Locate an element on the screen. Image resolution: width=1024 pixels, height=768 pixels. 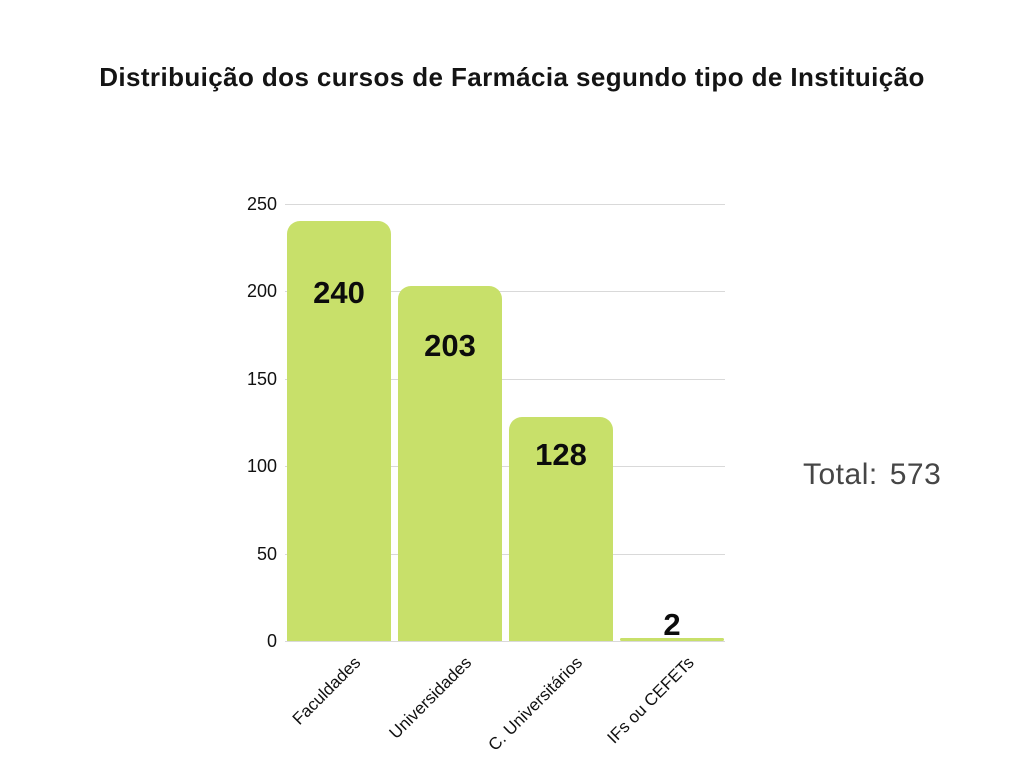
bar-value-label-1: 203 is located at coordinates (450, 346).